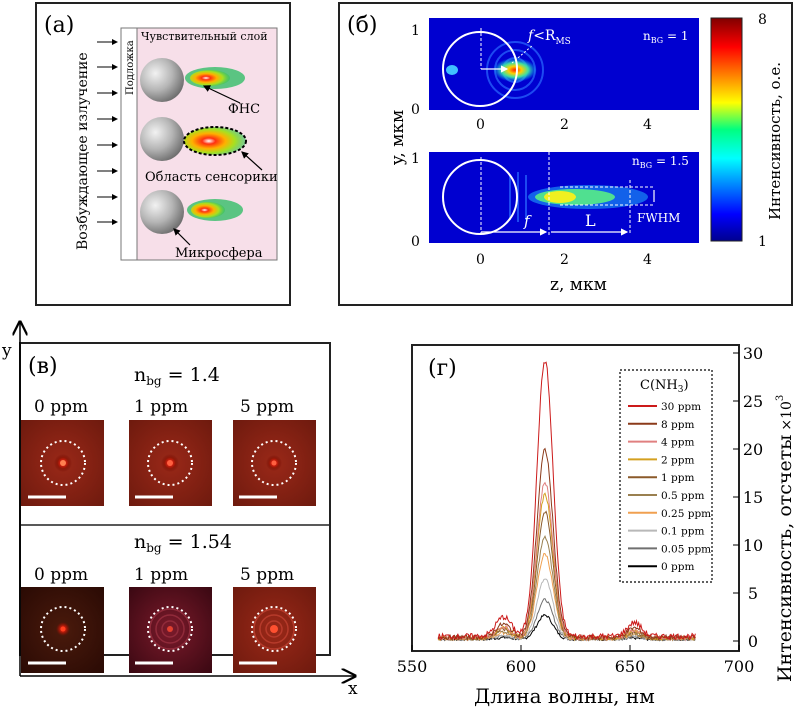 The width and height of the screenshot is (800, 711). I want to click on row1-n: nbg = 1.4, so click(177, 376).